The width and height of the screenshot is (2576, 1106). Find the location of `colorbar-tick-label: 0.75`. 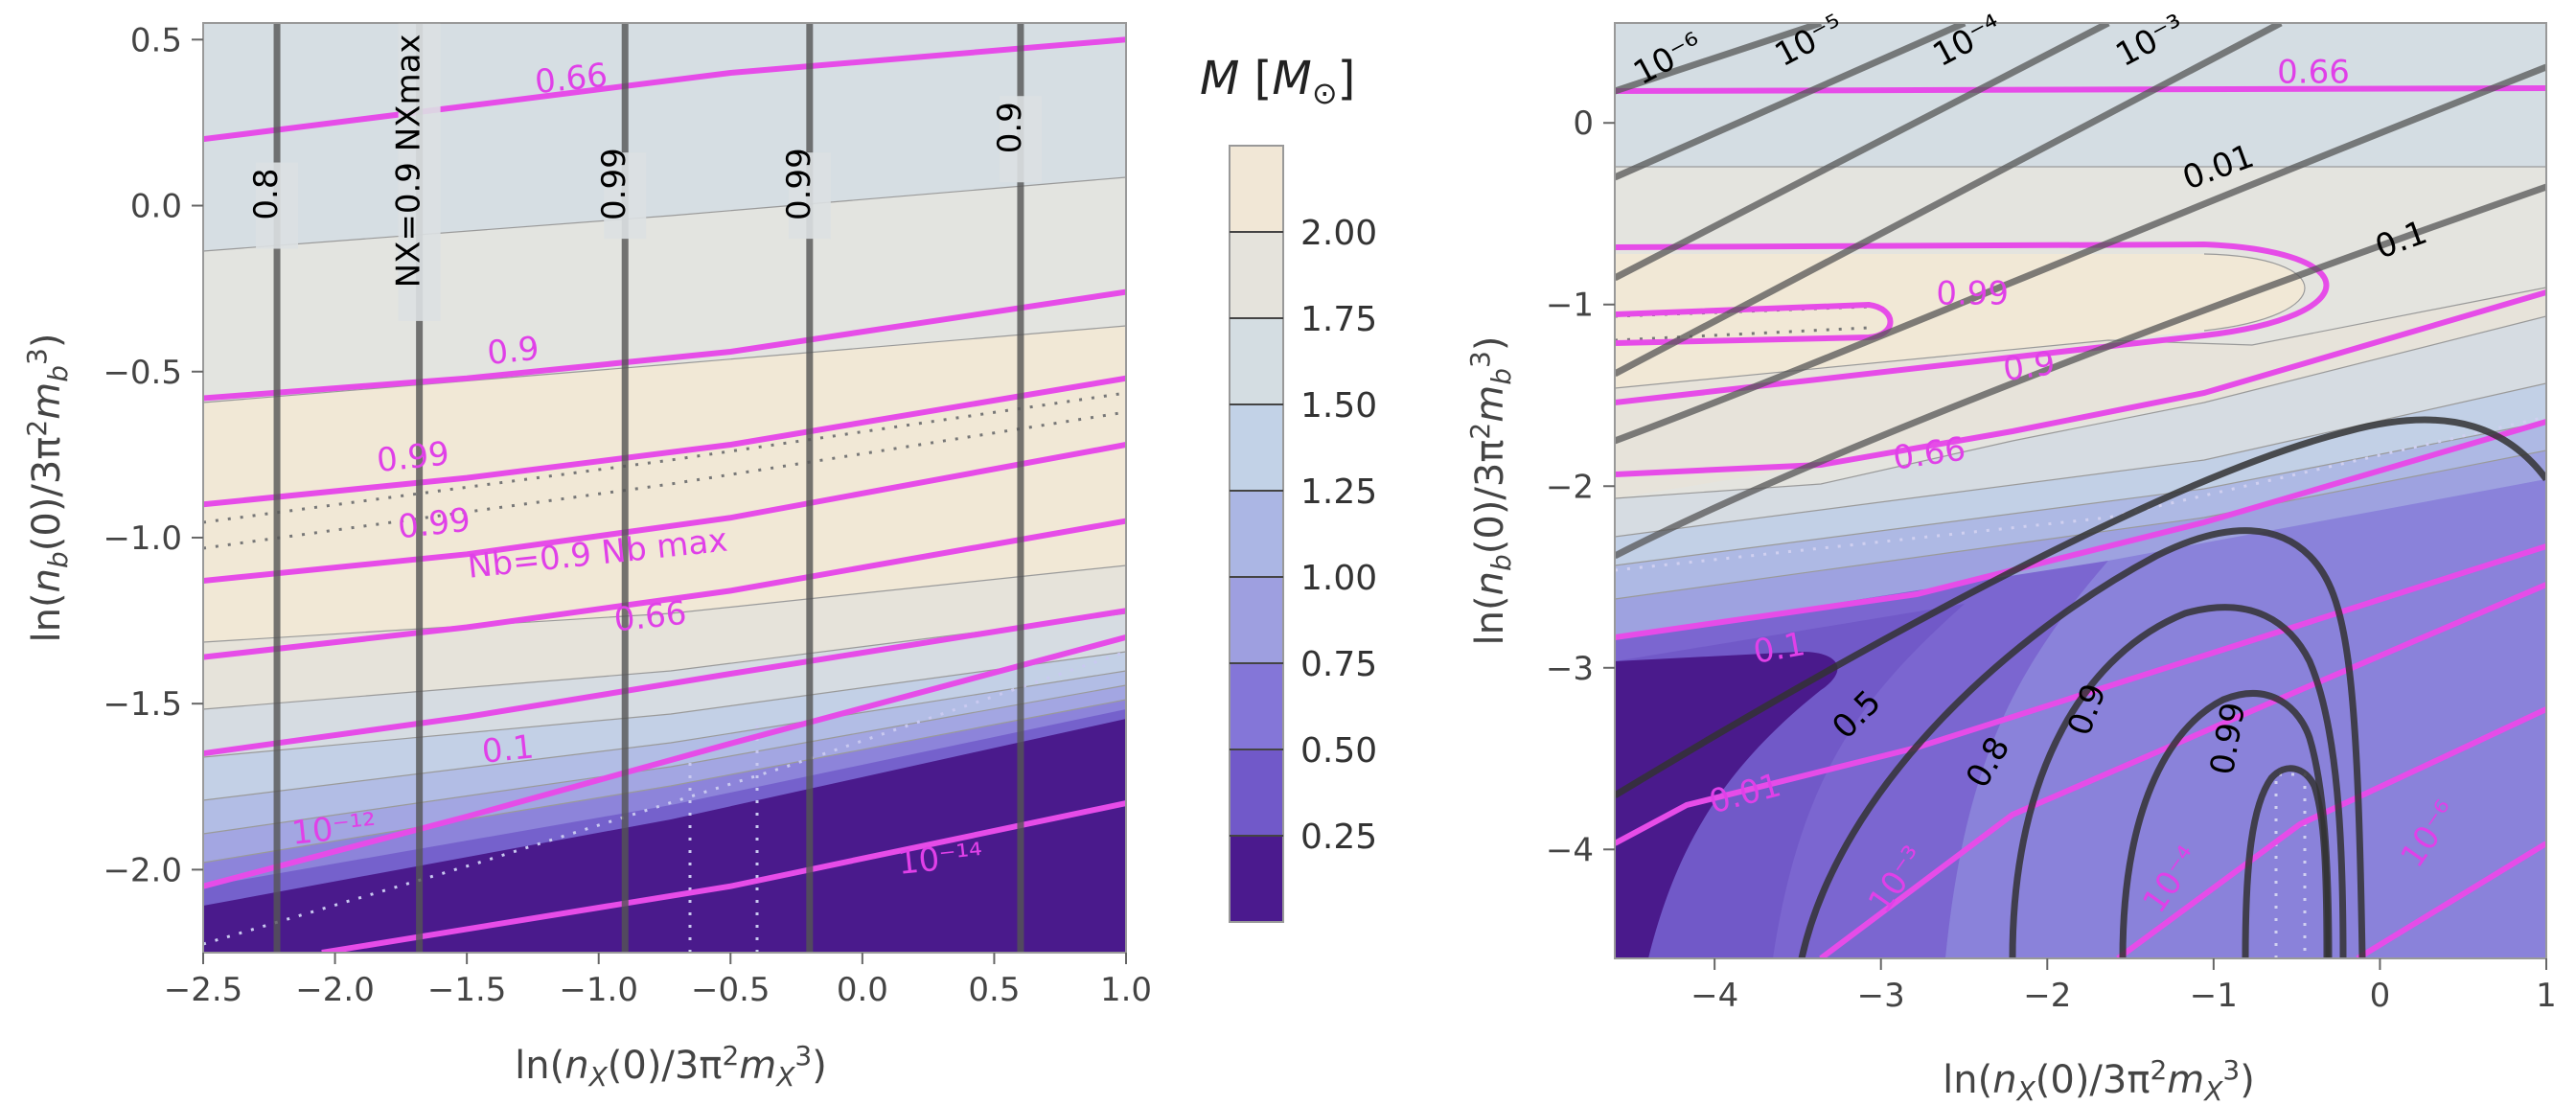

colorbar-tick-label: 0.75 is located at coordinates (1338, 665).